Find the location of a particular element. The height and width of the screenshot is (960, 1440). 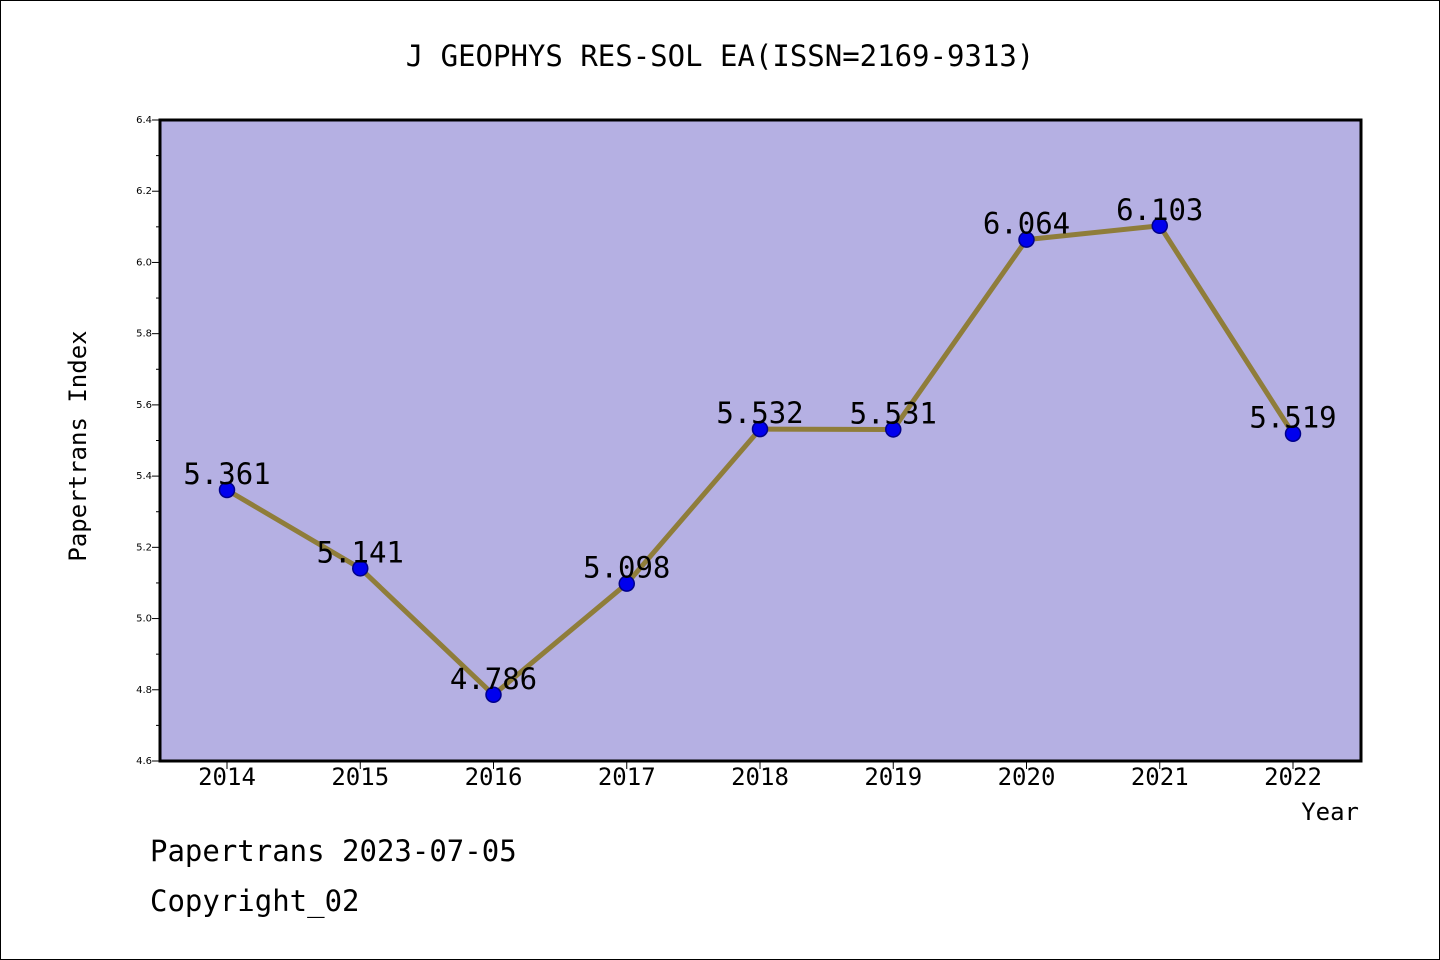

y-tick-label: 5.8 is located at coordinates (144, 334).